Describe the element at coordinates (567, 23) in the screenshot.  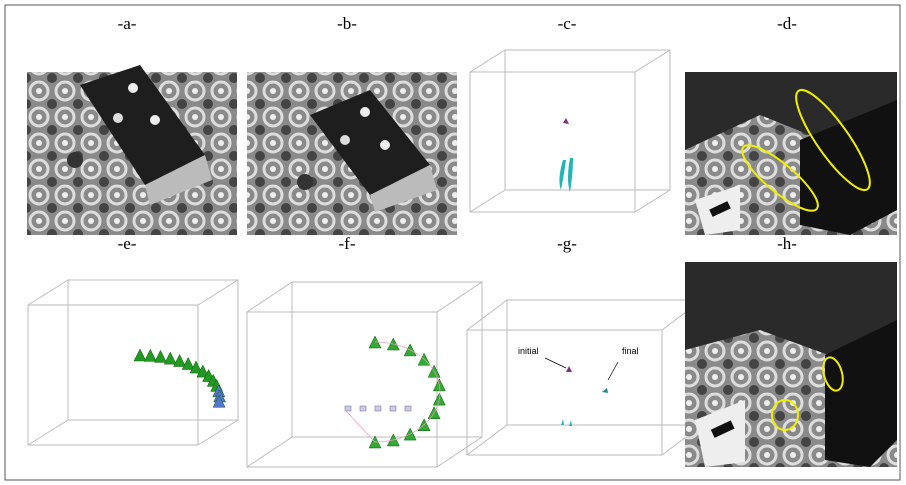
I see `panel-label: -c-` at that location.